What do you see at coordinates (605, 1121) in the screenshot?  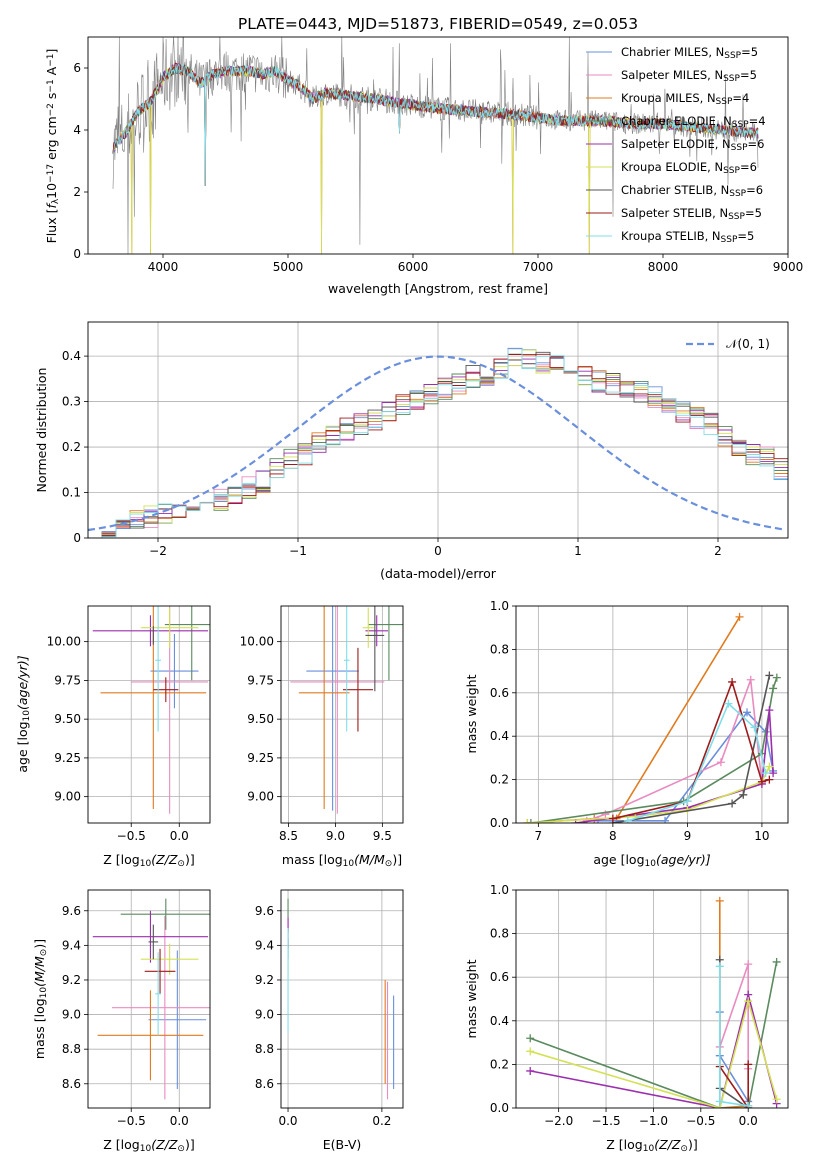 I see `x-tick-label: −1.5` at bounding box center [605, 1121].